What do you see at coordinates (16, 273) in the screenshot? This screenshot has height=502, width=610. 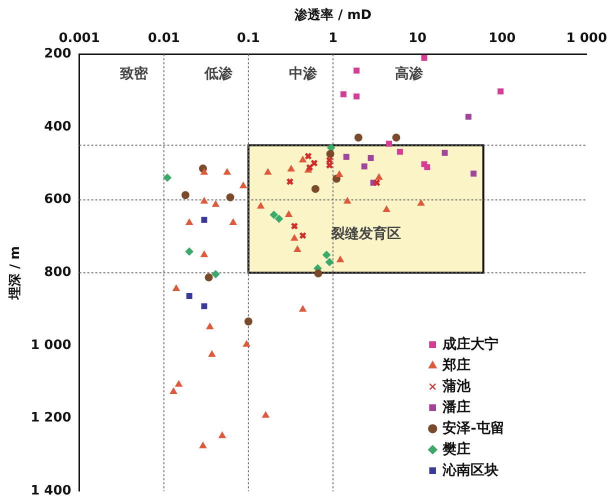 I see `y-axis-title: 埋深 / m` at bounding box center [16, 273].